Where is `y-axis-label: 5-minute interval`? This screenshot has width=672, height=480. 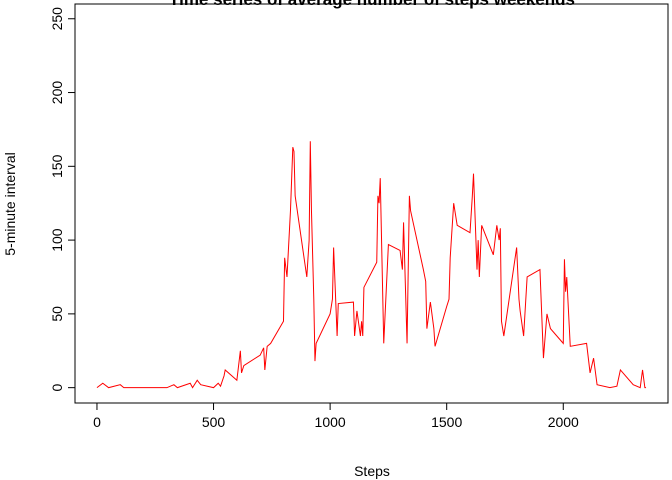
y-axis-label: 5-minute interval is located at coordinates (10, 204).